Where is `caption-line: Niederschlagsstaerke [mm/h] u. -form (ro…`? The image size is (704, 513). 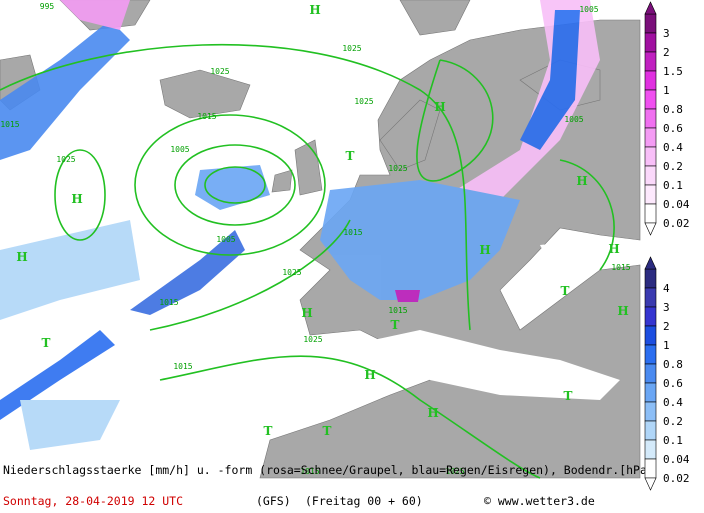
caption-line: Niederschlagsstaerke [mm/h] u. -form (ro… is located at coordinates (328, 470).